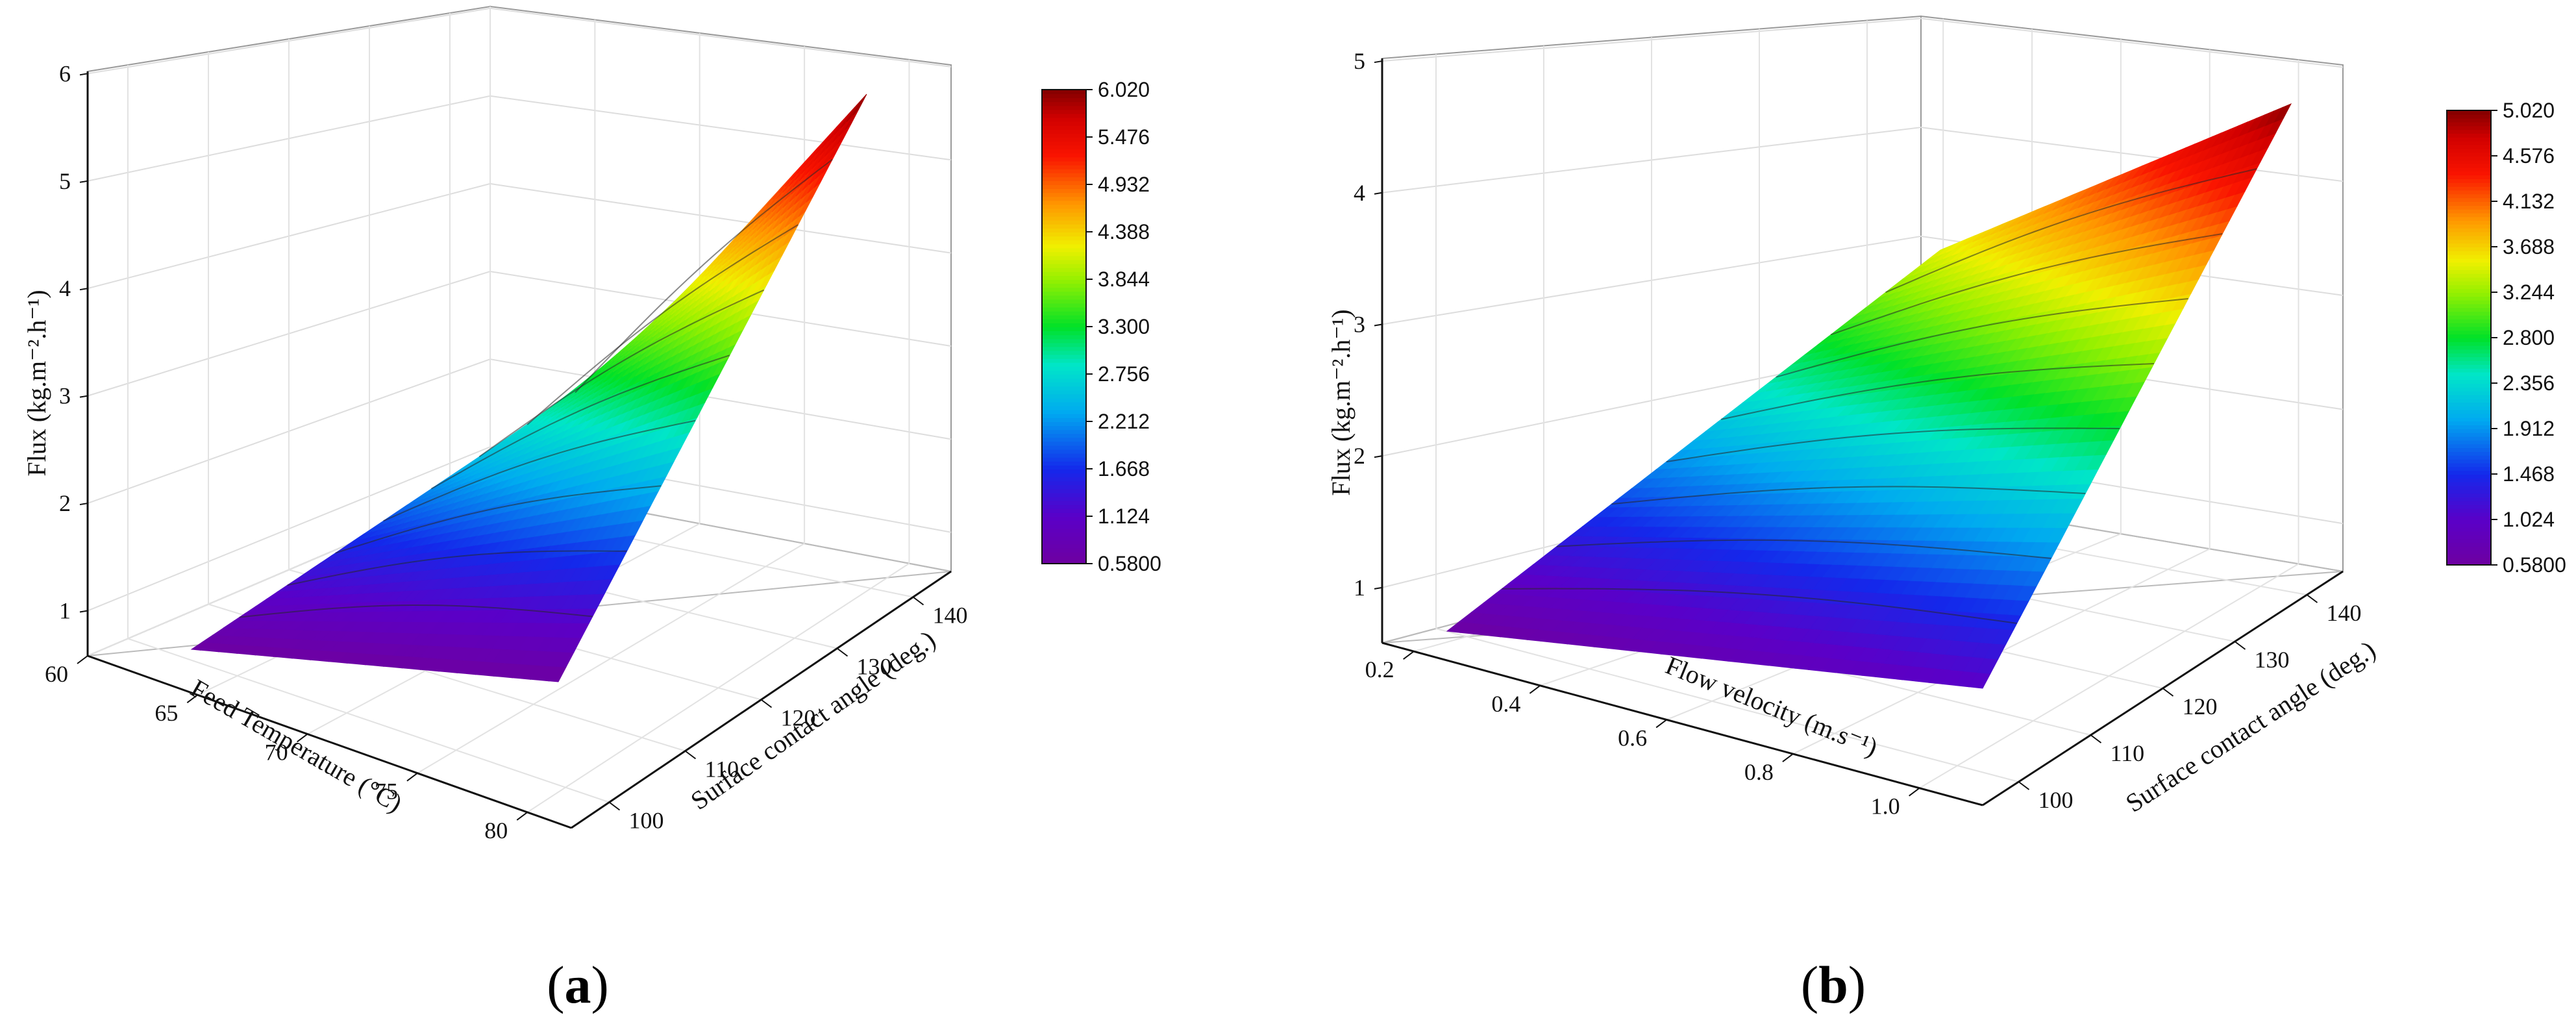 This screenshot has height=1024, width=2576. What do you see at coordinates (1124, 516) in the screenshot?
I see `colorbar-tick-label: 1.124` at bounding box center [1124, 516].